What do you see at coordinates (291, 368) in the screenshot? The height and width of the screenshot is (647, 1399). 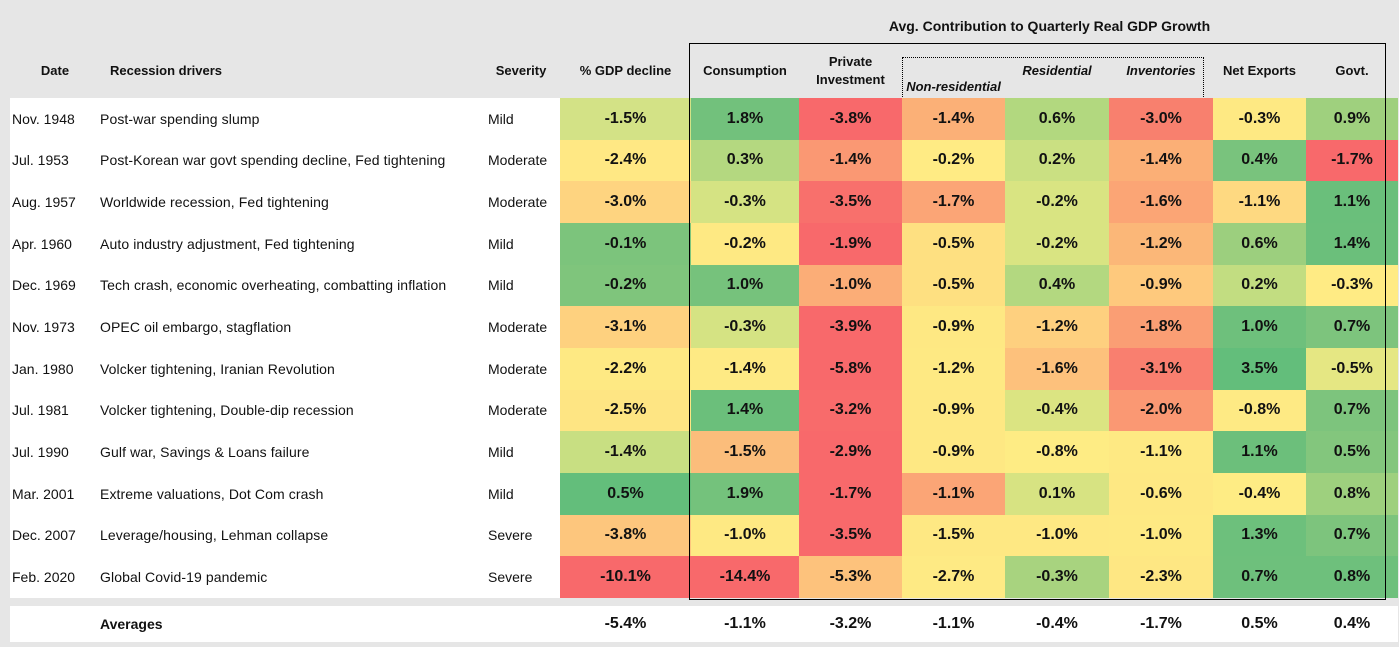 I see `row-recession-drivers: Volcker tightening, Iranian Revolution` at bounding box center [291, 368].